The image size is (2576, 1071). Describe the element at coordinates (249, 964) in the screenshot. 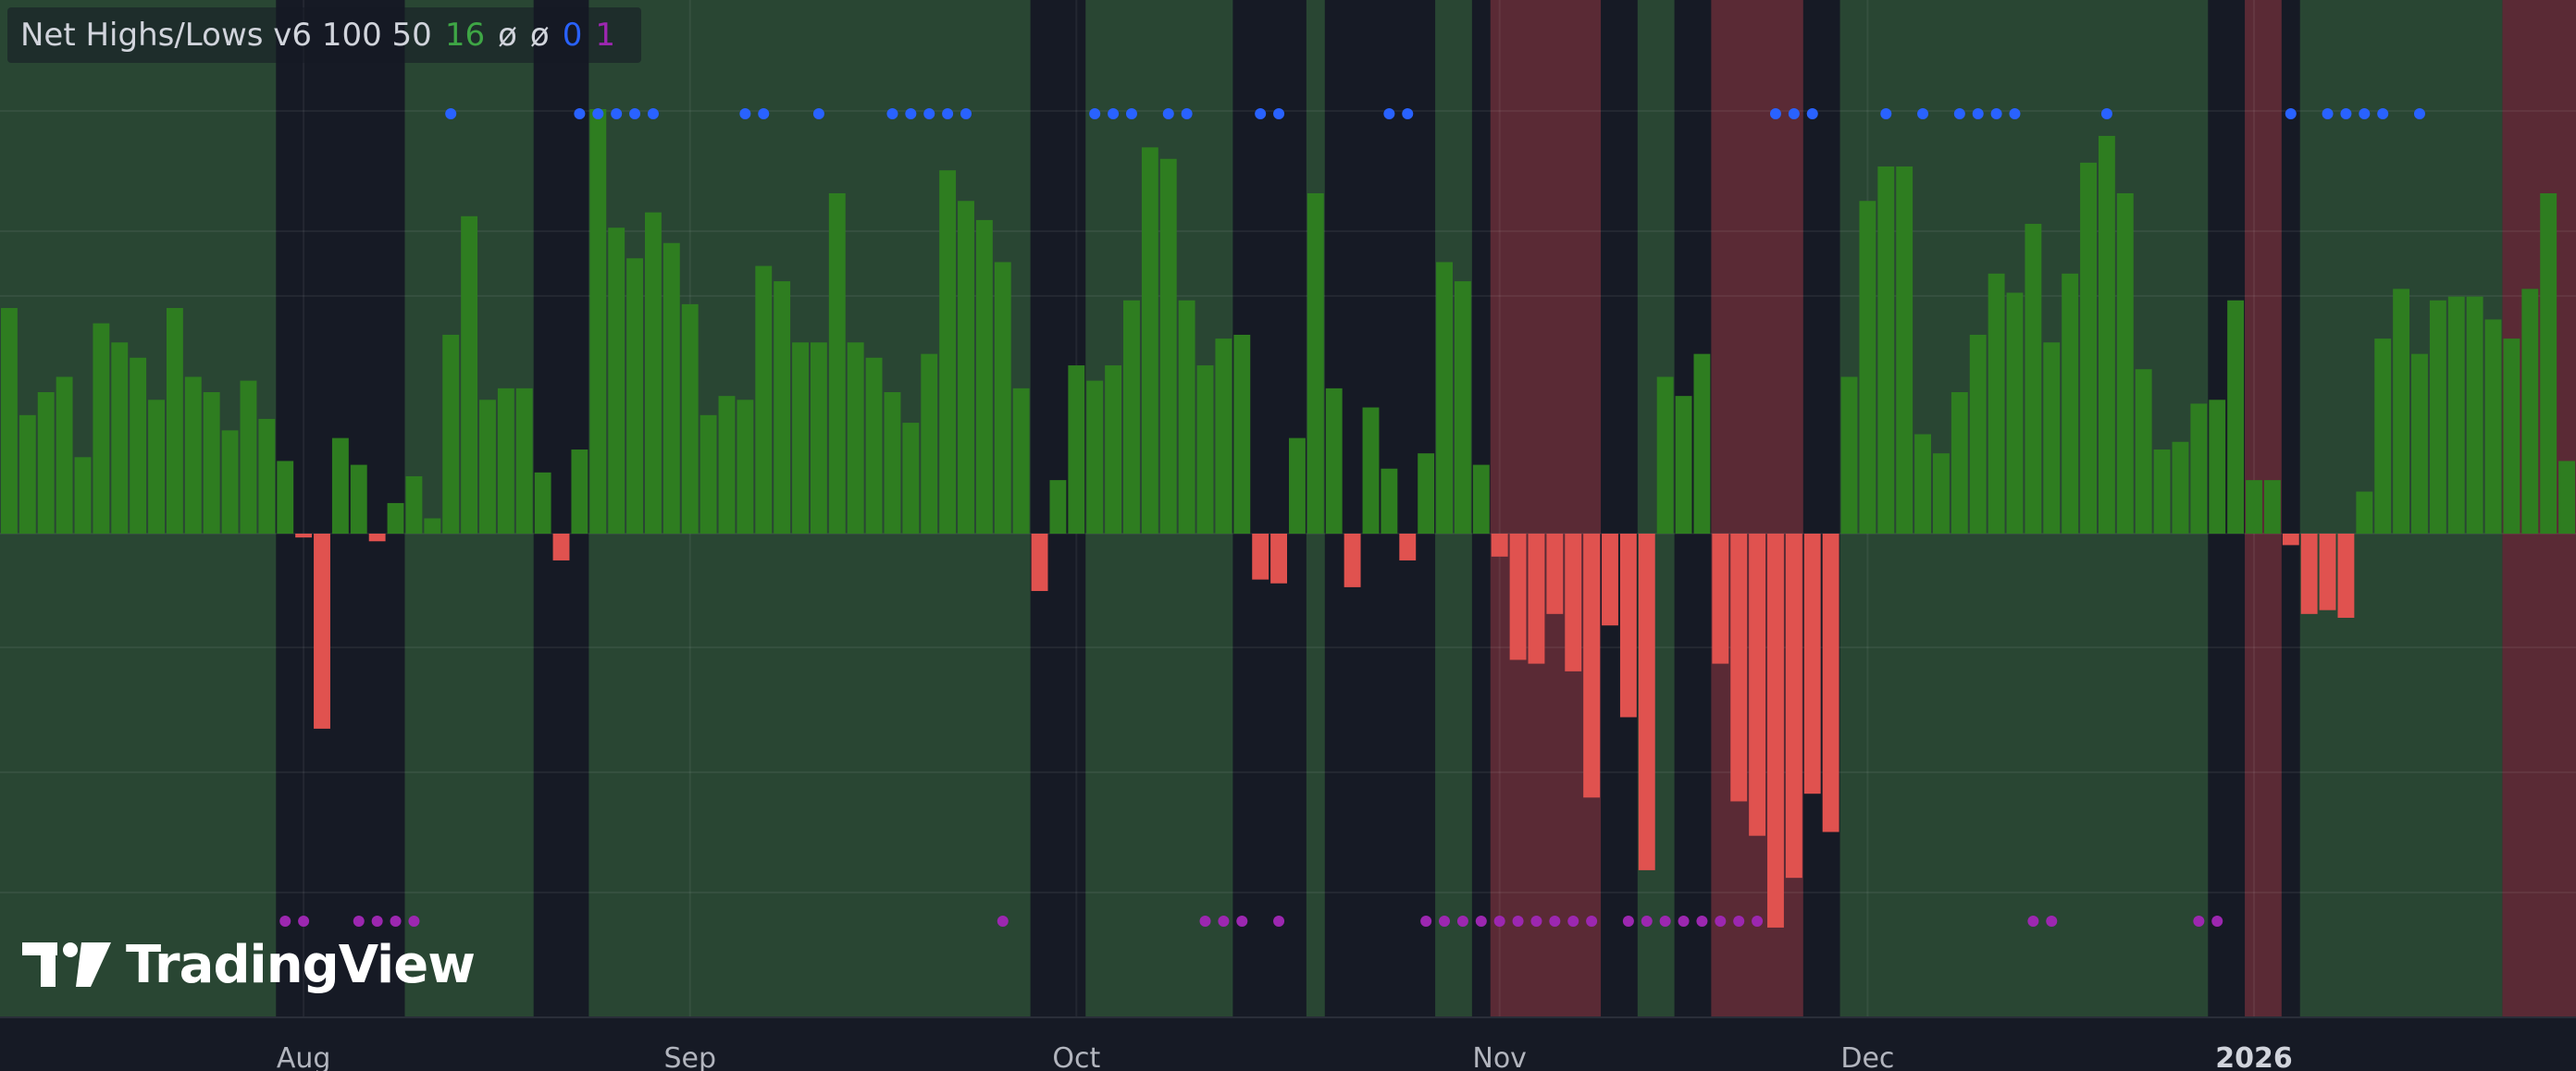

I see `tradingview-watermark: TradingView` at that location.